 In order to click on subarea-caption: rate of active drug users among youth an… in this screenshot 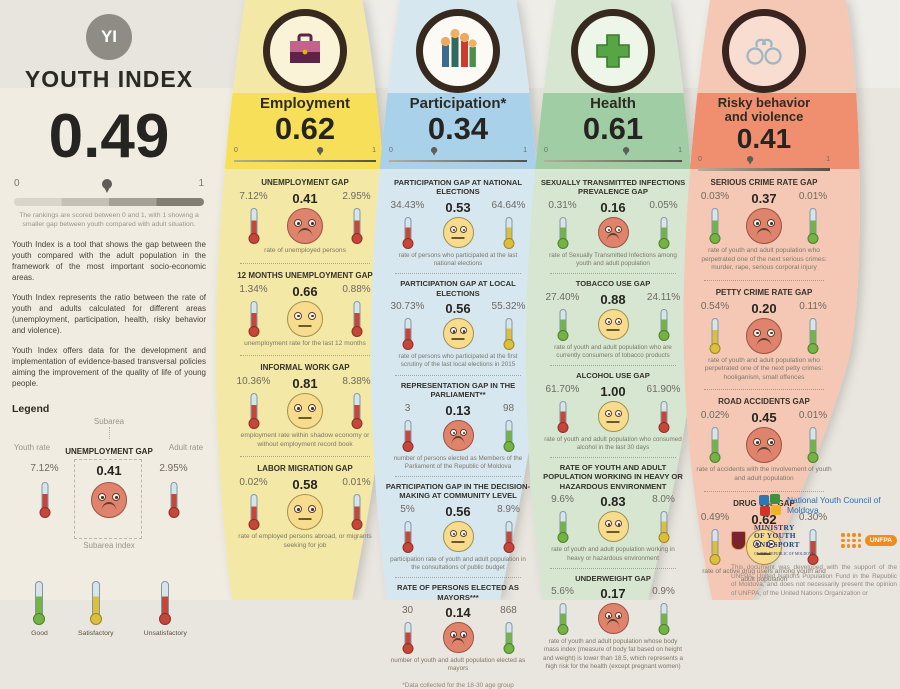, I will do `click(764, 575)`.